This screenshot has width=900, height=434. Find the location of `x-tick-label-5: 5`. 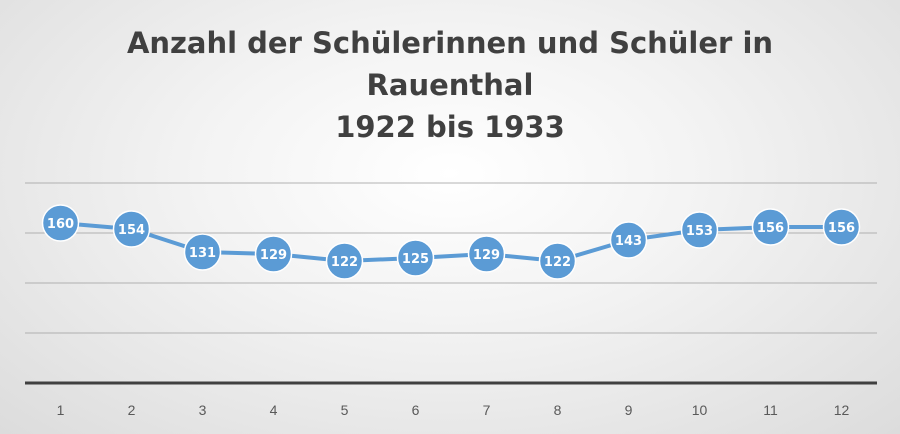

x-tick-label-5: 5 is located at coordinates (345, 410).